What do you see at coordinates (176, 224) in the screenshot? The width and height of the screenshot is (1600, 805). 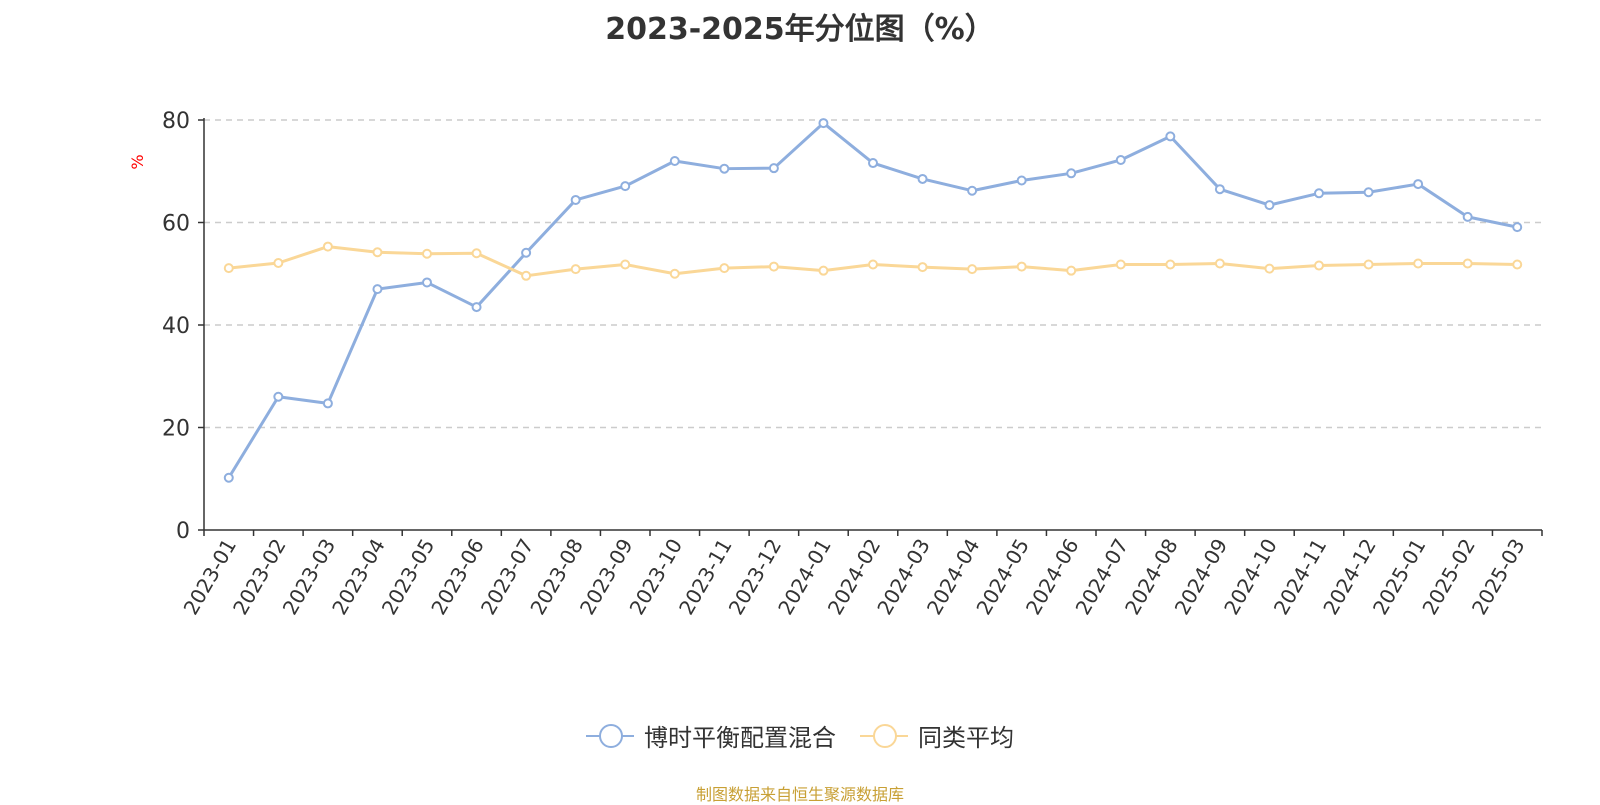 I see `y-tick-label: 60` at bounding box center [176, 224].